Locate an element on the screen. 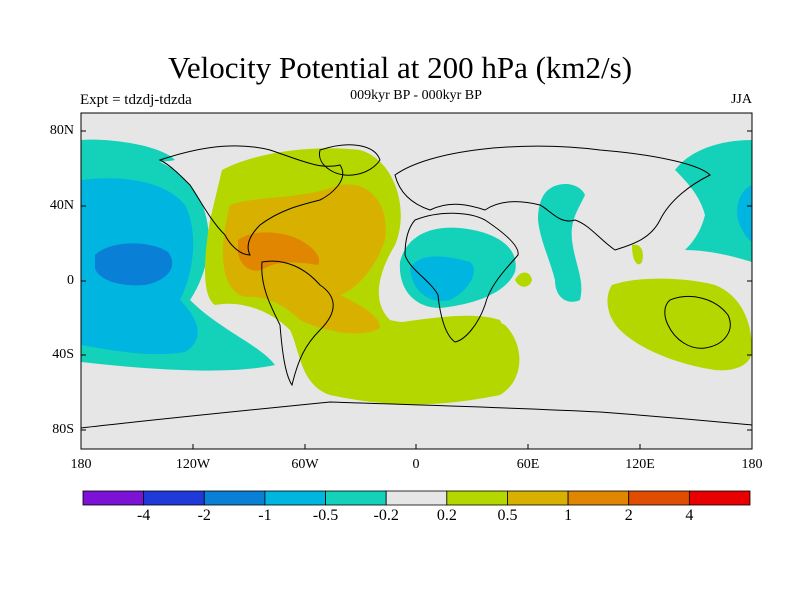 This screenshot has height=600, width=800. coast-south-america is located at coordinates (297, 323).